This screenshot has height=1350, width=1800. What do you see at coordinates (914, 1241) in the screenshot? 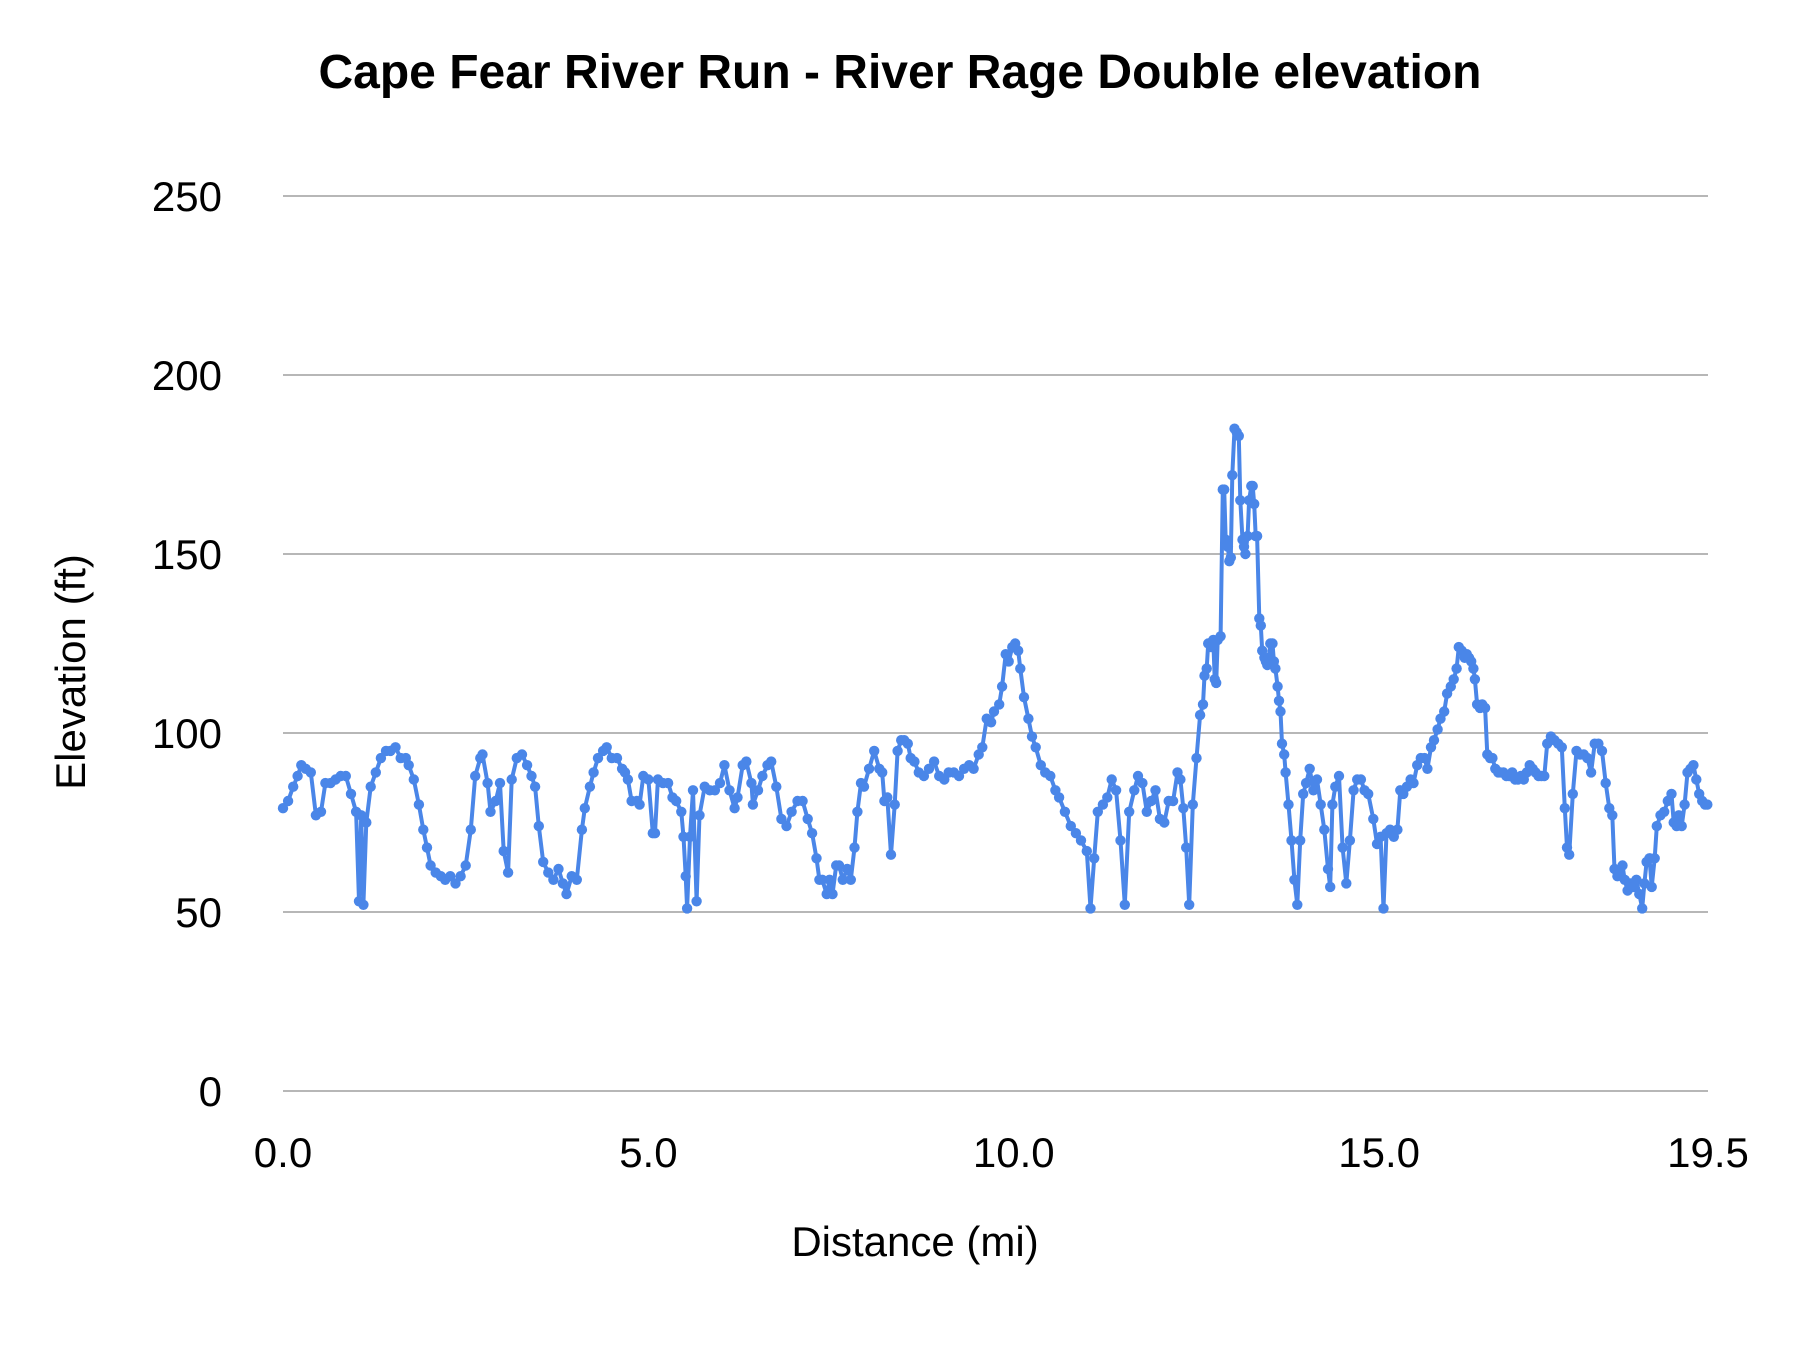
I see `x-axis-title: Distance (mi)` at bounding box center [914, 1241].